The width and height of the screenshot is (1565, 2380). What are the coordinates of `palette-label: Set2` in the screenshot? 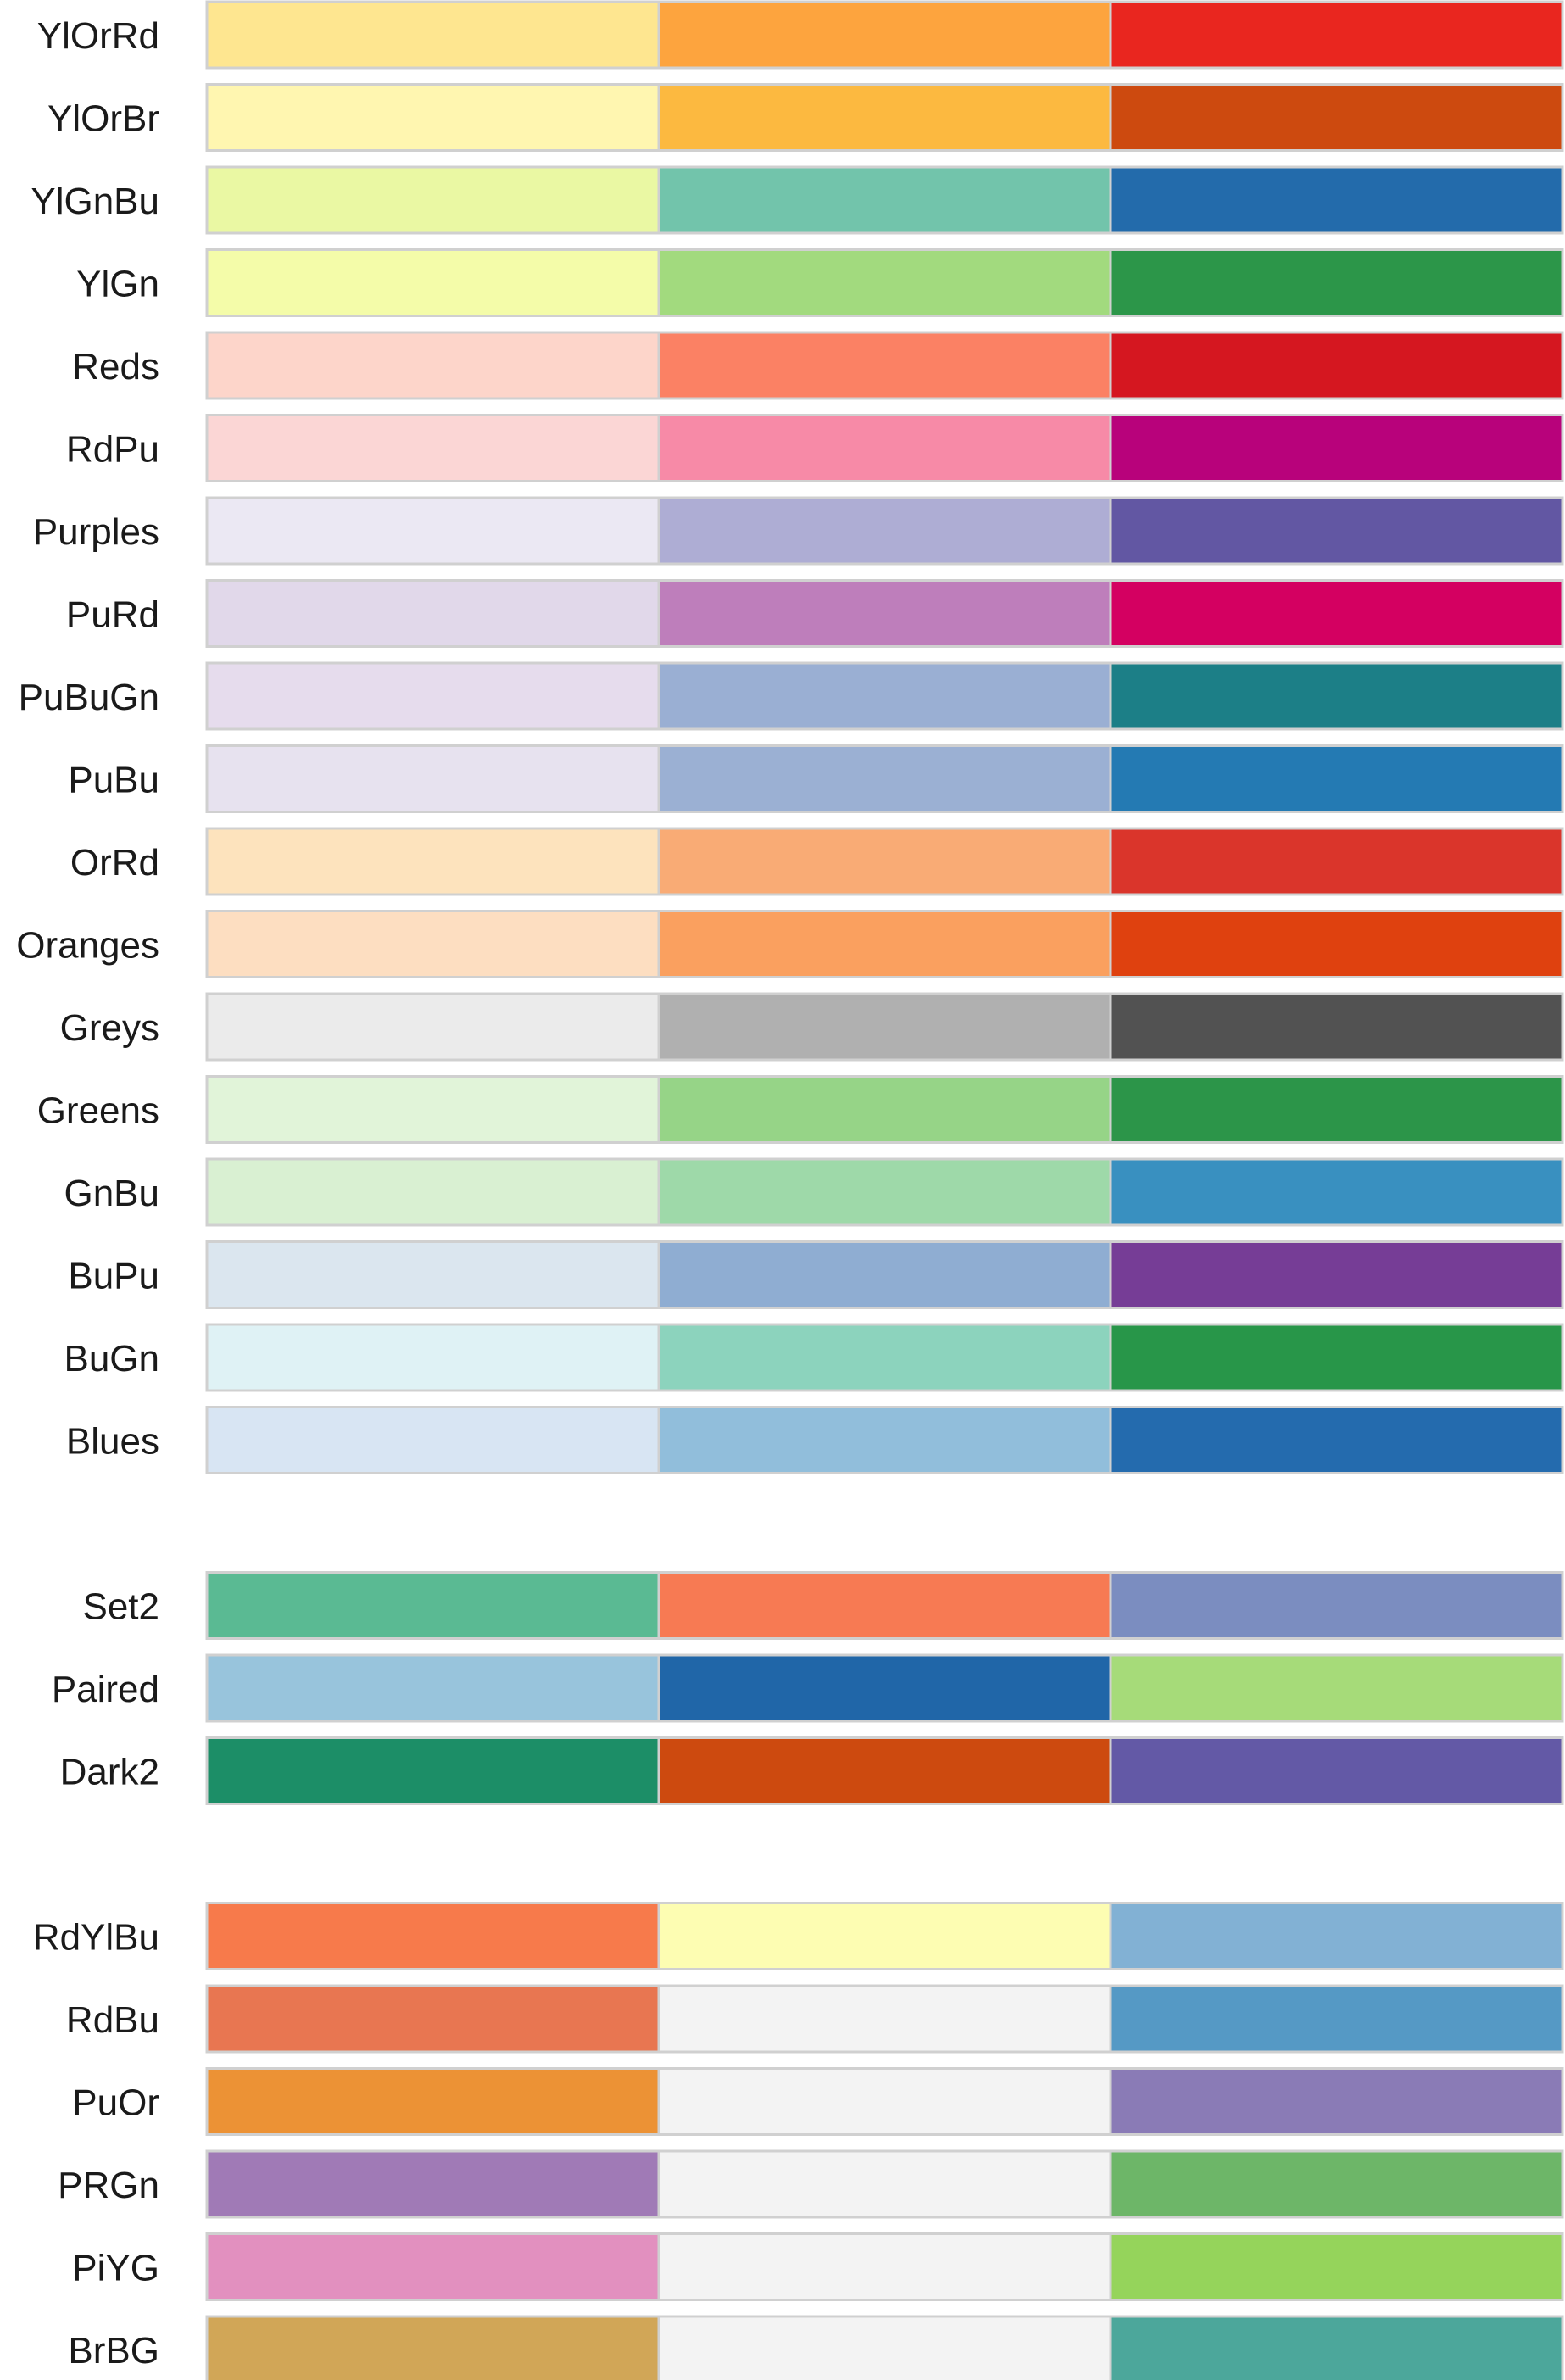 It's located at (120, 1607).